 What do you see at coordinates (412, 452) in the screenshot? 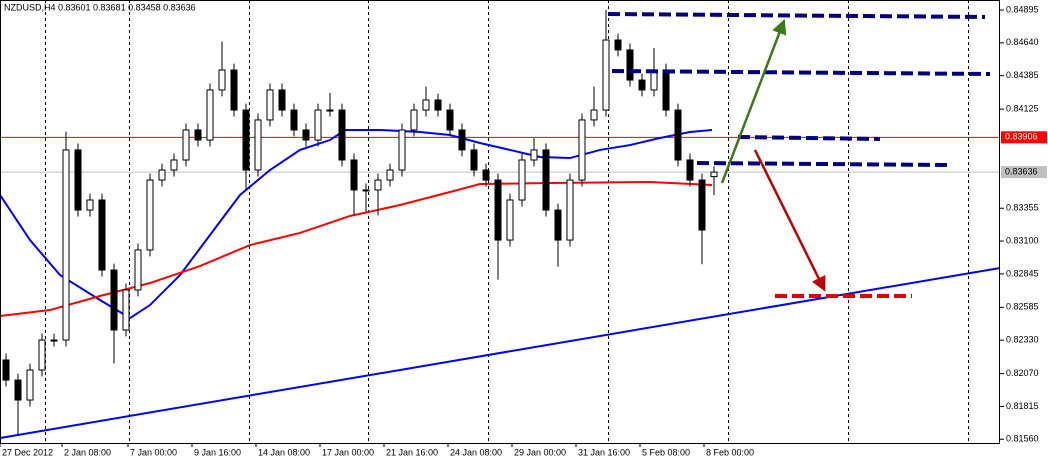
I see `x-tick-label: 21 Jan 16:00` at bounding box center [412, 452].